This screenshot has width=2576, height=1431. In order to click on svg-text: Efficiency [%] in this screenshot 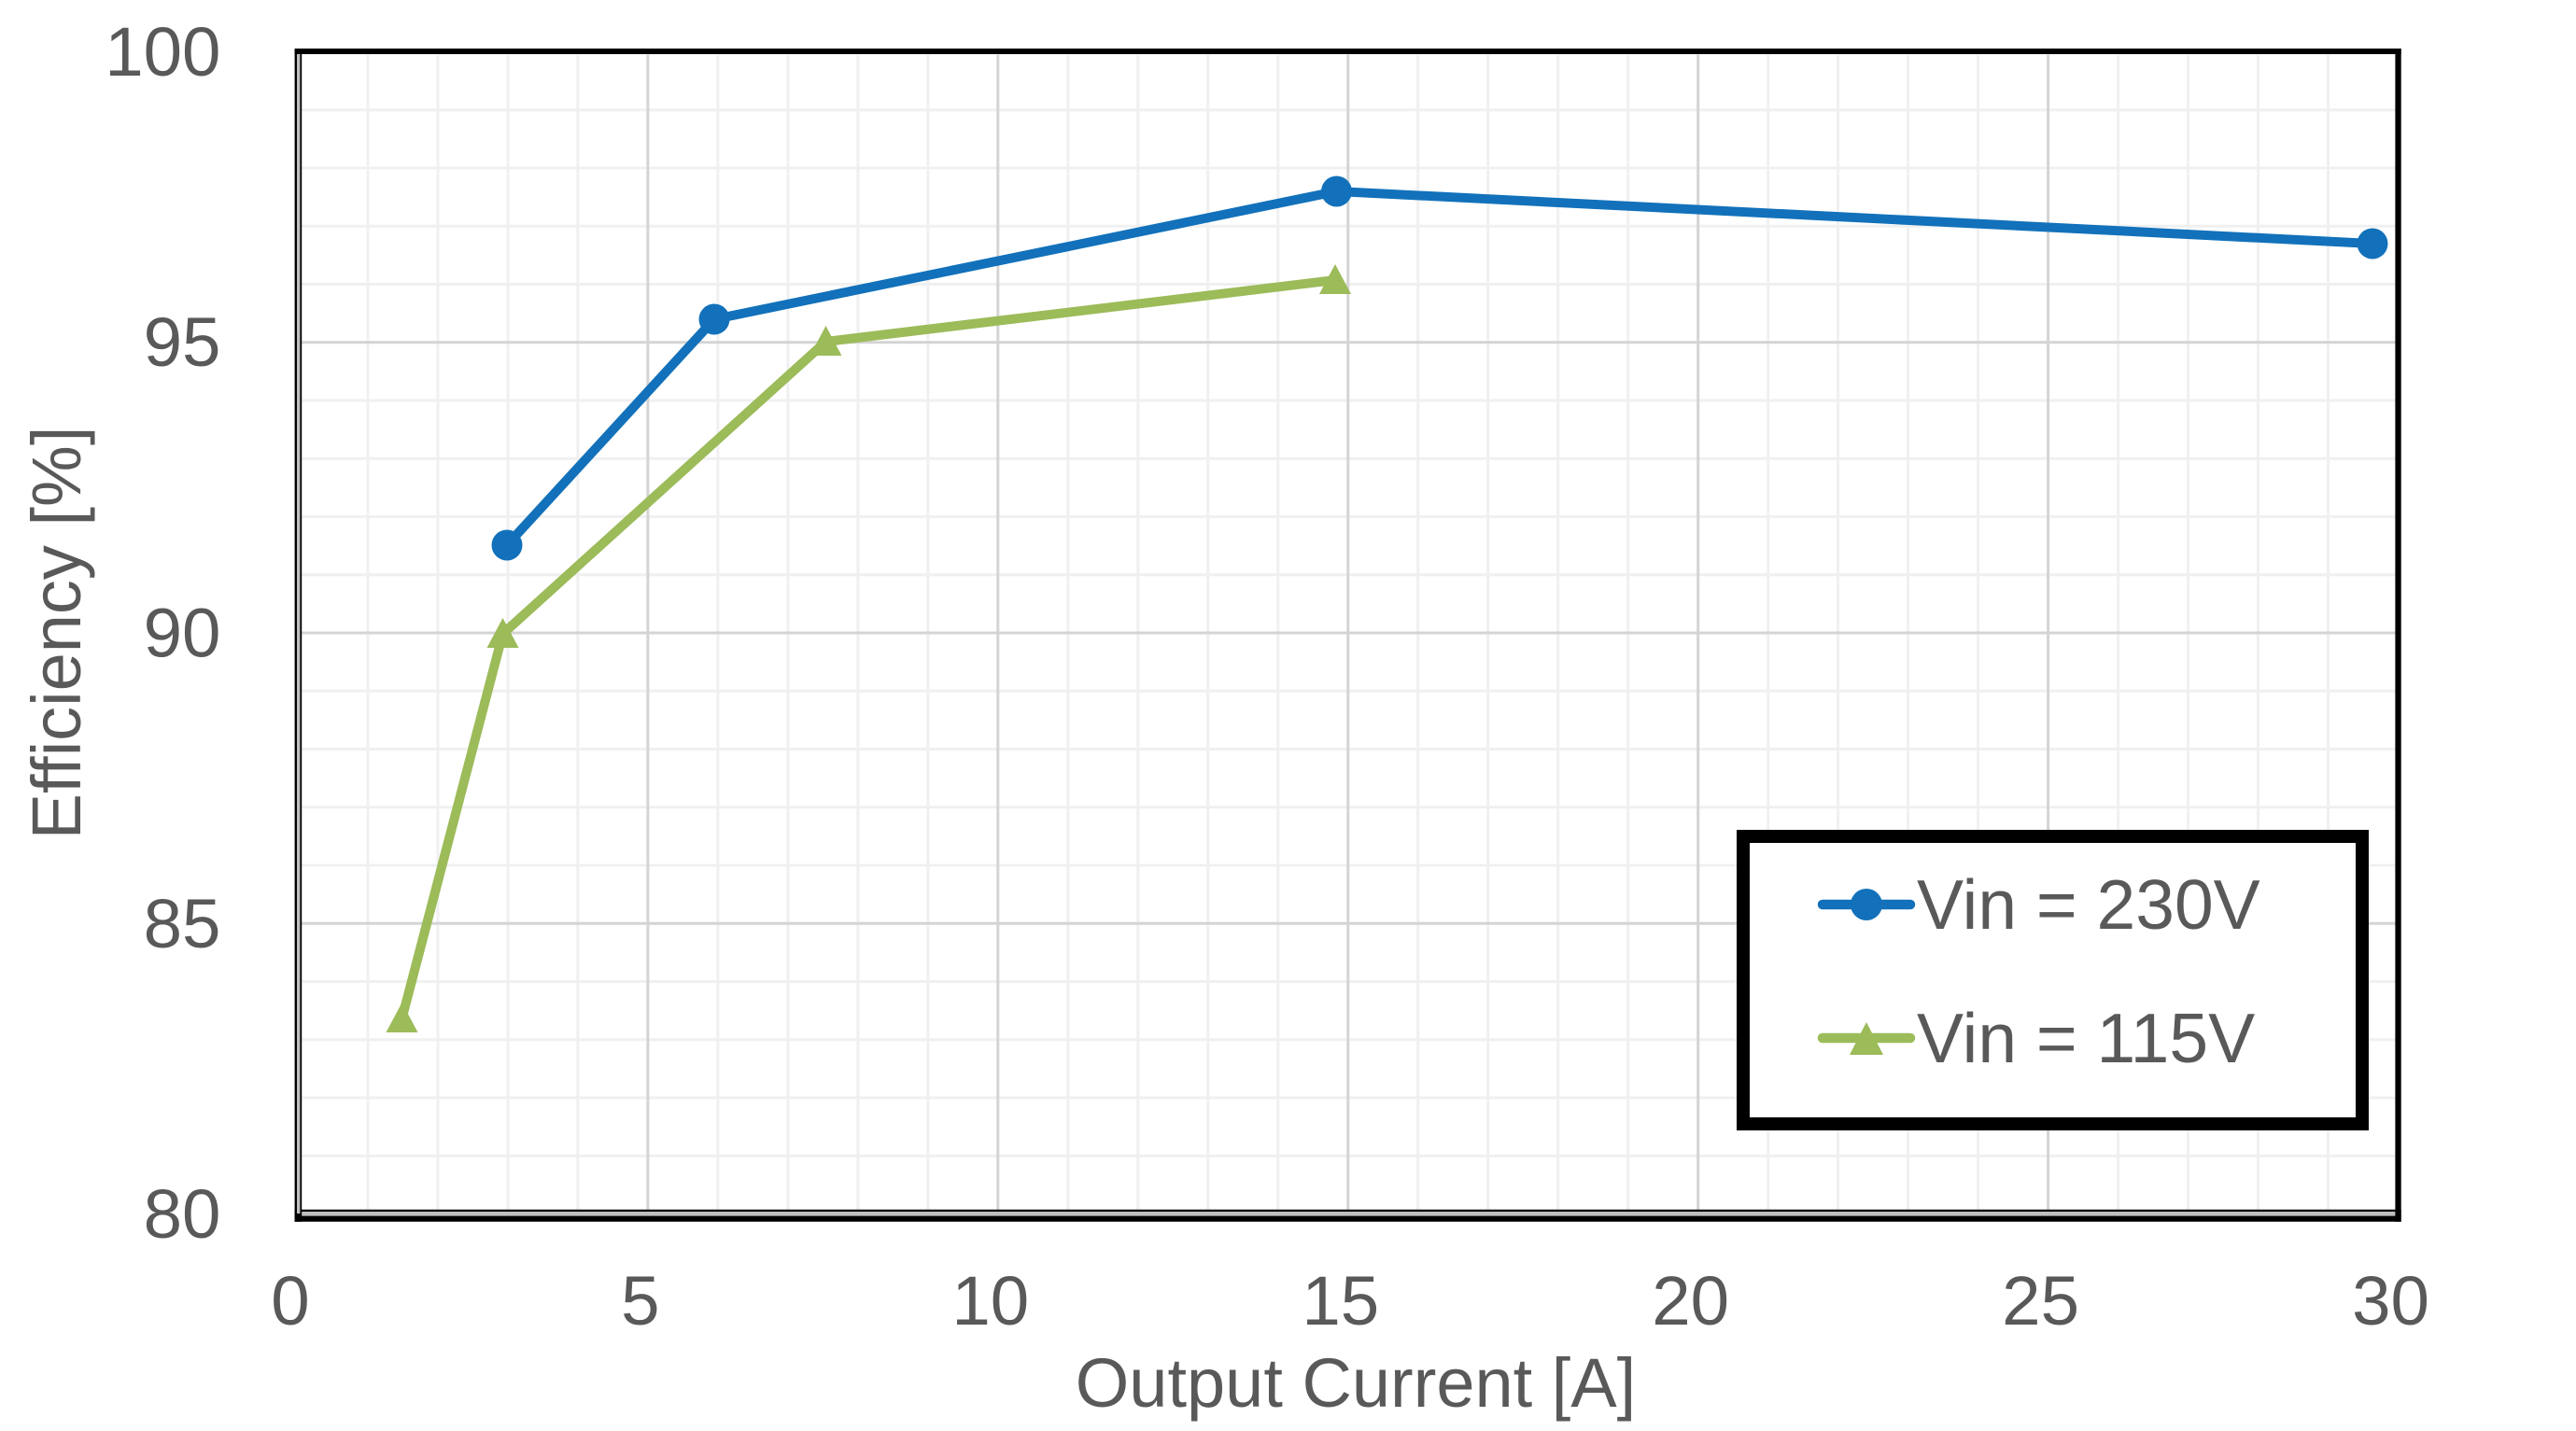, I will do `click(56, 633)`.